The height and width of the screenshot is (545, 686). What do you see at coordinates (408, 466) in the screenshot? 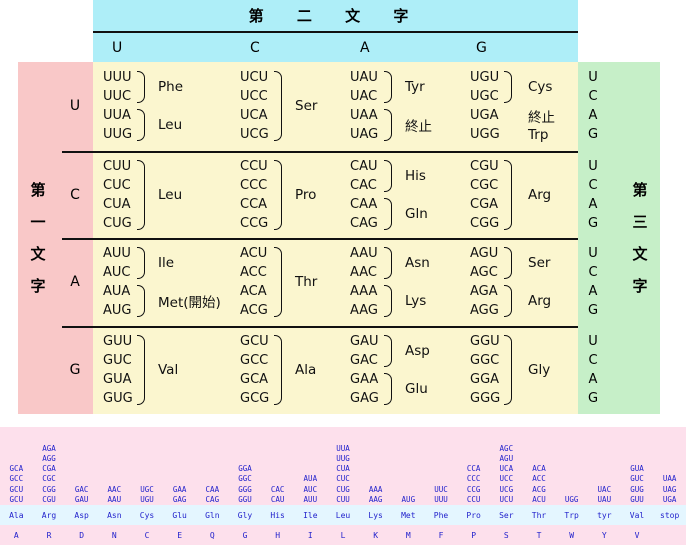
I see `codon-list-met: AUG` at bounding box center [408, 466].